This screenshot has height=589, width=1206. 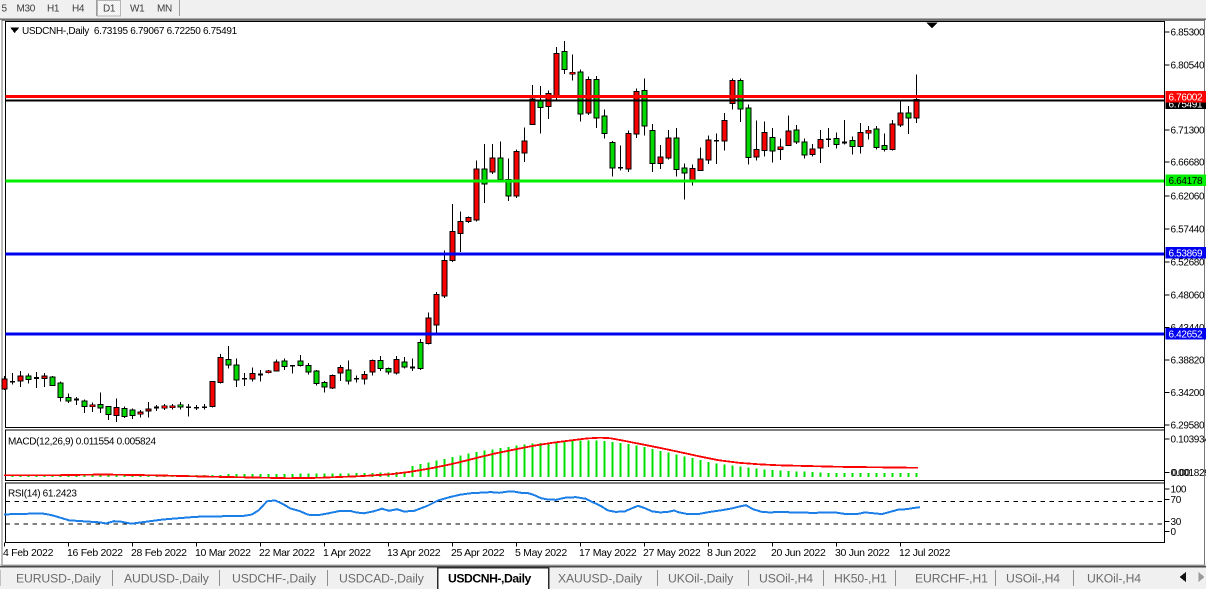 What do you see at coordinates (541, 553) in the screenshot?
I see `svg-text: 5 May 2022` at bounding box center [541, 553].